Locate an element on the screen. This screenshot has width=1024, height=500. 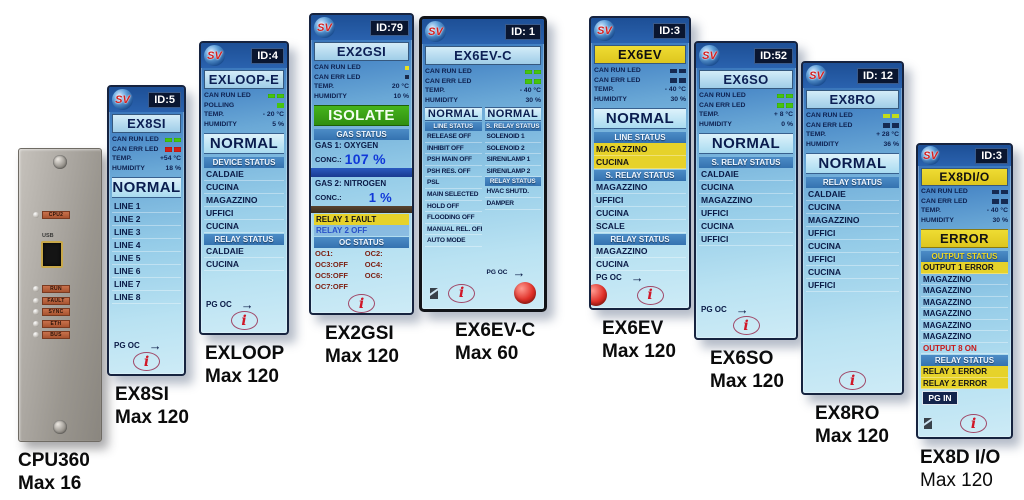
sync-led-row: SYNC is located at coordinates (51, 312).